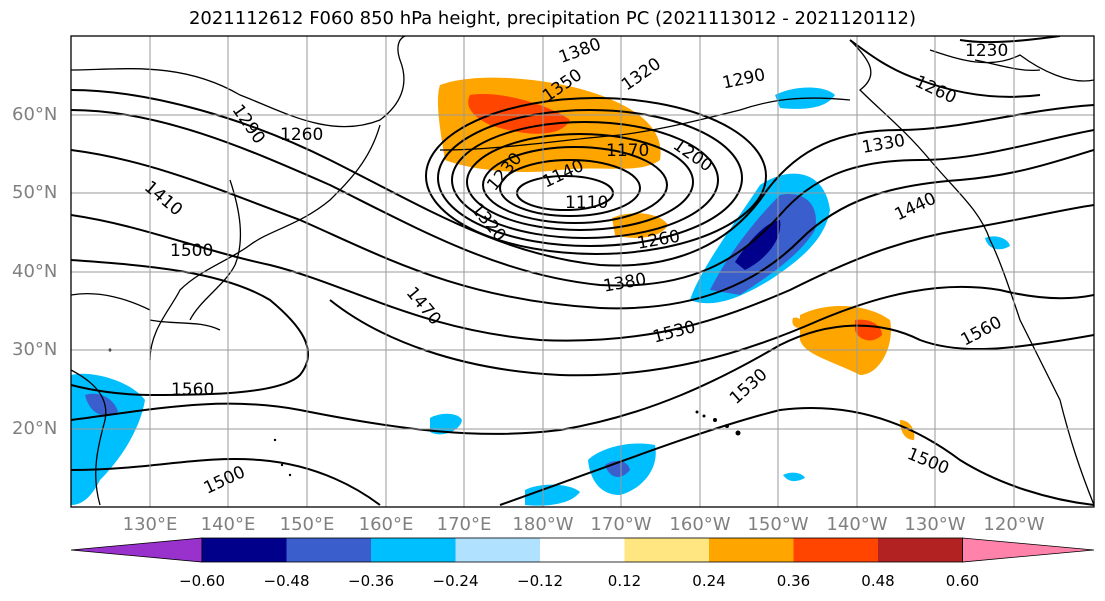 This screenshot has height=601, width=1105. Describe the element at coordinates (884, 144) in the screenshot. I see `contour-label: 1330` at that location.